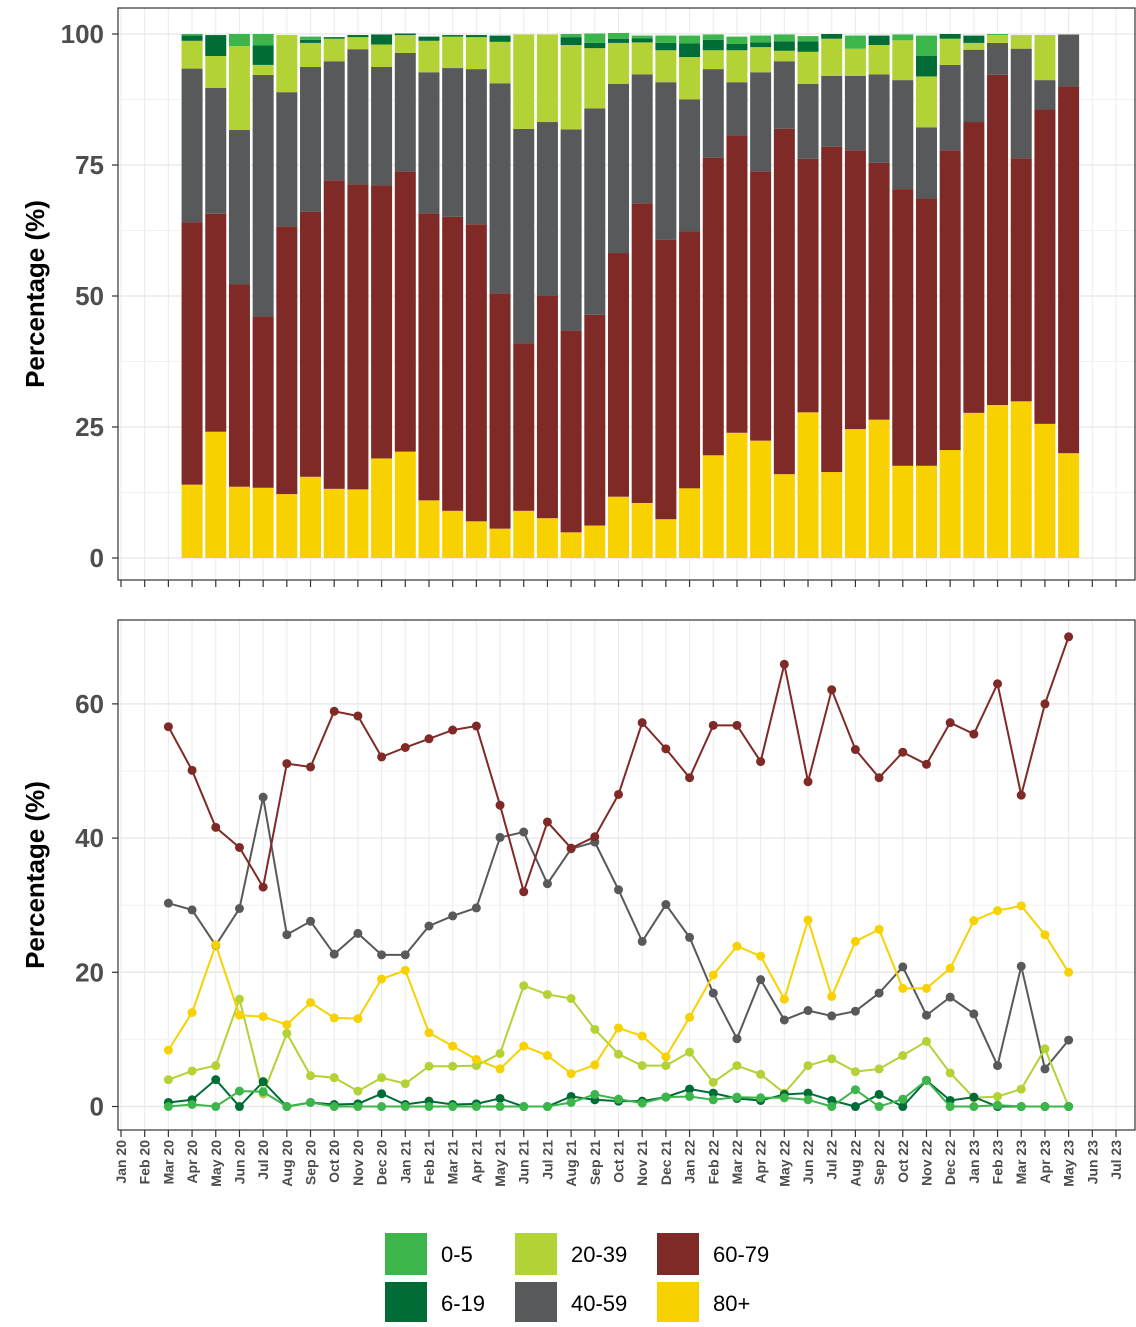 The image size is (1136, 1327). I want to click on legend-swatch, so click(536, 1254).